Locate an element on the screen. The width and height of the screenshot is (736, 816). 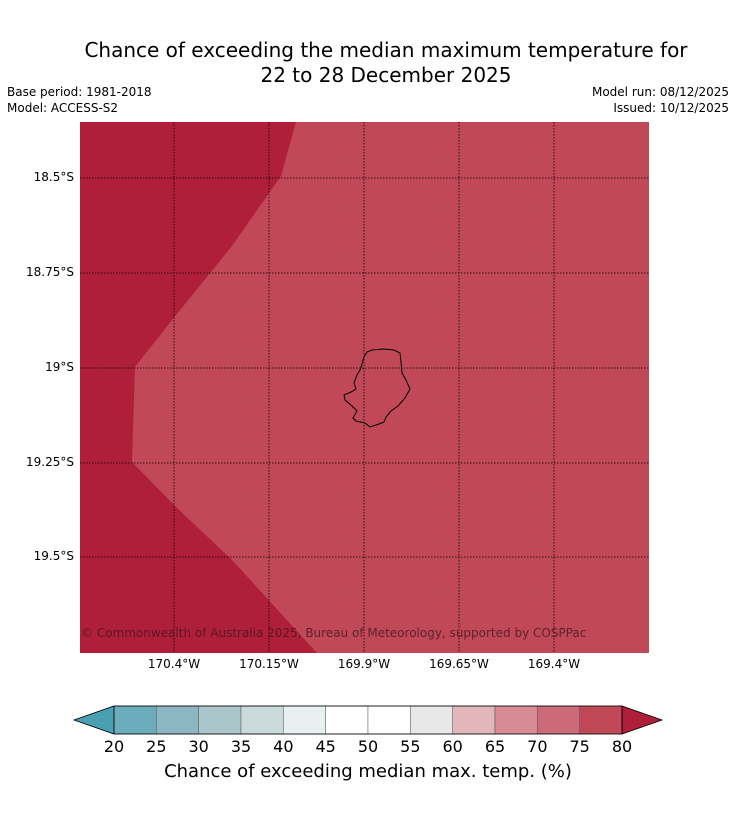
model-run: Model run: 08/12/2025 is located at coordinates (660, 92).